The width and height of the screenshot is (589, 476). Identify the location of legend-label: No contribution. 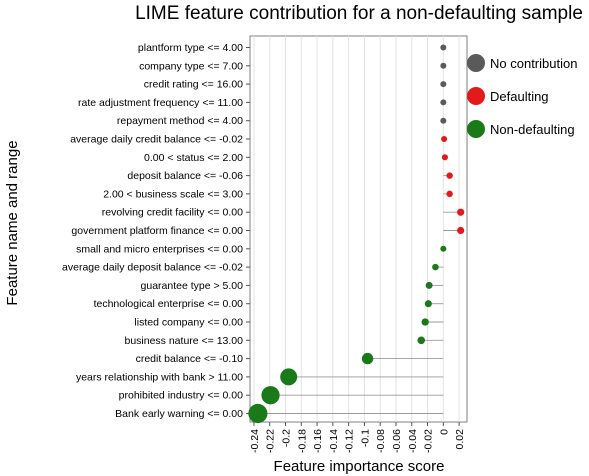
(533, 63).